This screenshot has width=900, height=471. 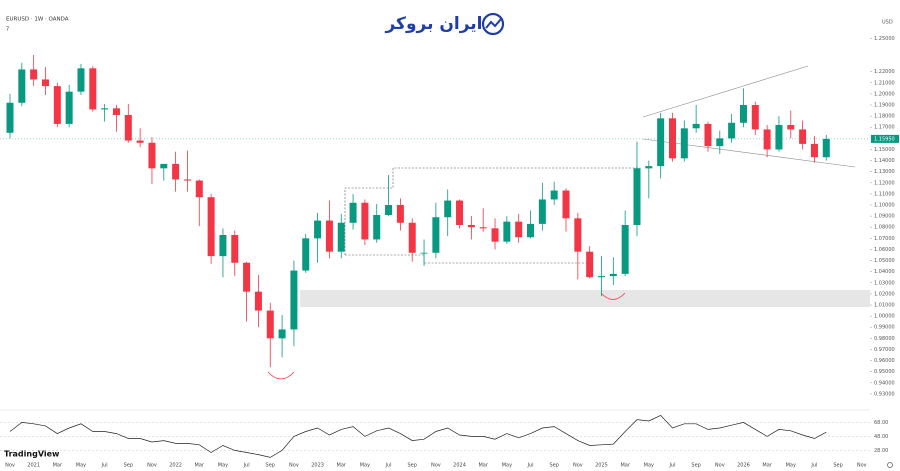 What do you see at coordinates (890, 465) in the screenshot?
I see `settings-icon` at bounding box center [890, 465].